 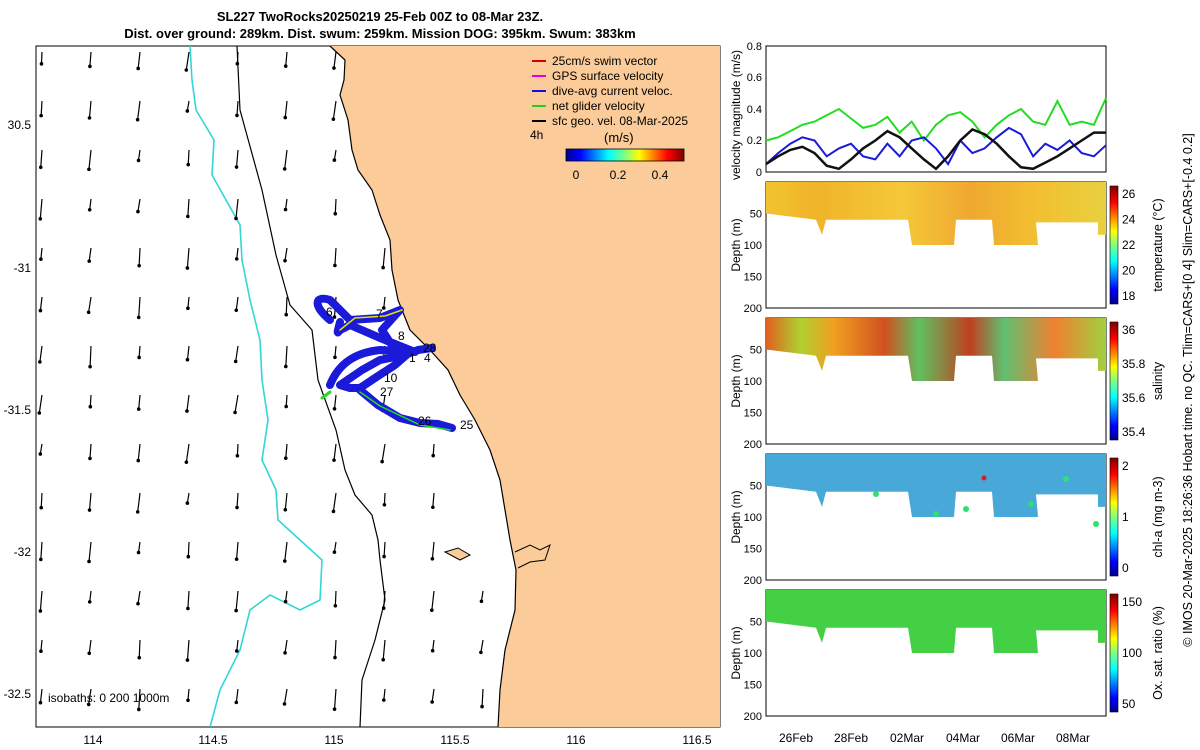 What do you see at coordinates (1134, 398) in the screenshot?
I see `cbar-tick: 35.6` at bounding box center [1134, 398].